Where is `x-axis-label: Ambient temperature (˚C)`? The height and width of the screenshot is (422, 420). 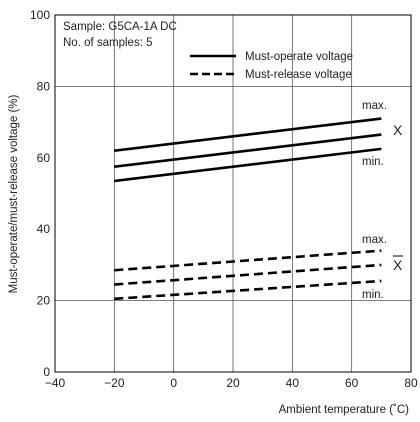 x-axis-label: Ambient temperature (˚C) is located at coordinates (344, 410).